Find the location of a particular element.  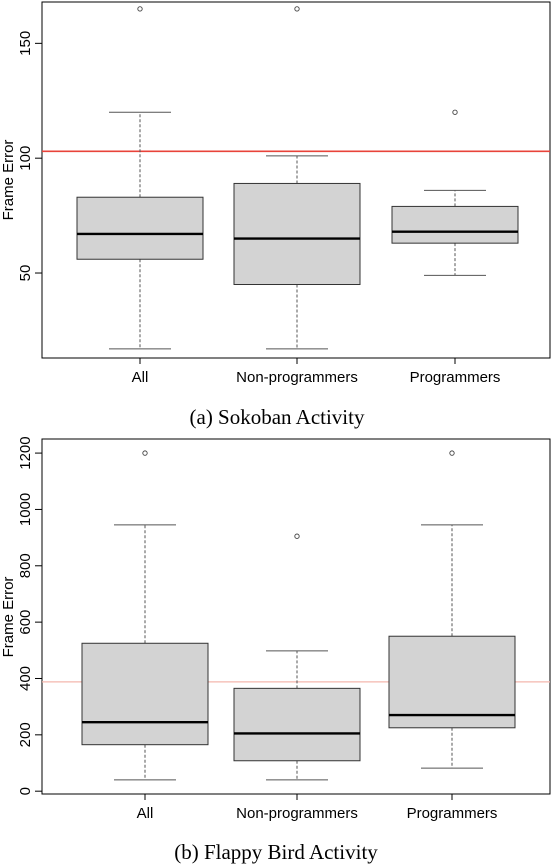

y-tick-label: 50 is located at coordinates (25, 273).